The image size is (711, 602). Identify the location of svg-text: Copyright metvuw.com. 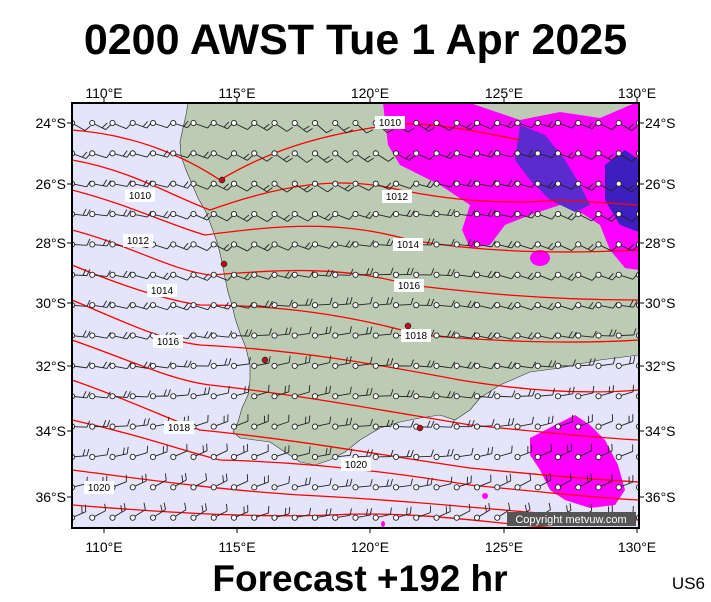
(570, 520).